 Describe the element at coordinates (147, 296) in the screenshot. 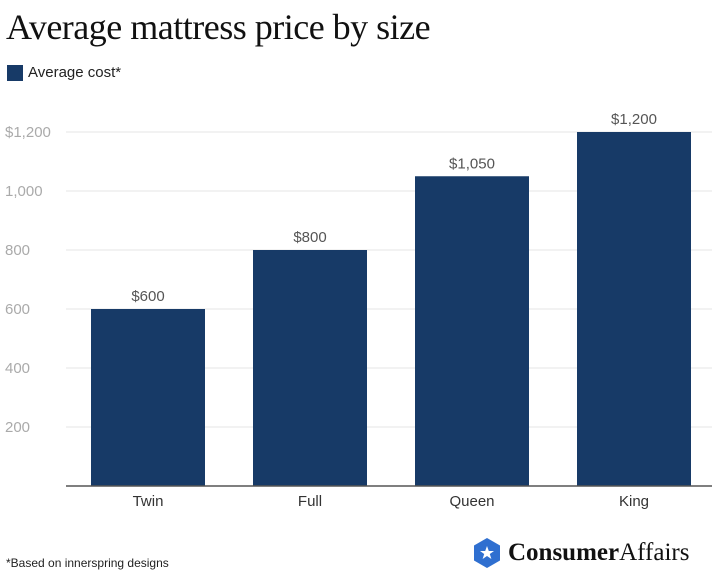

I see `data-label: $600` at that location.